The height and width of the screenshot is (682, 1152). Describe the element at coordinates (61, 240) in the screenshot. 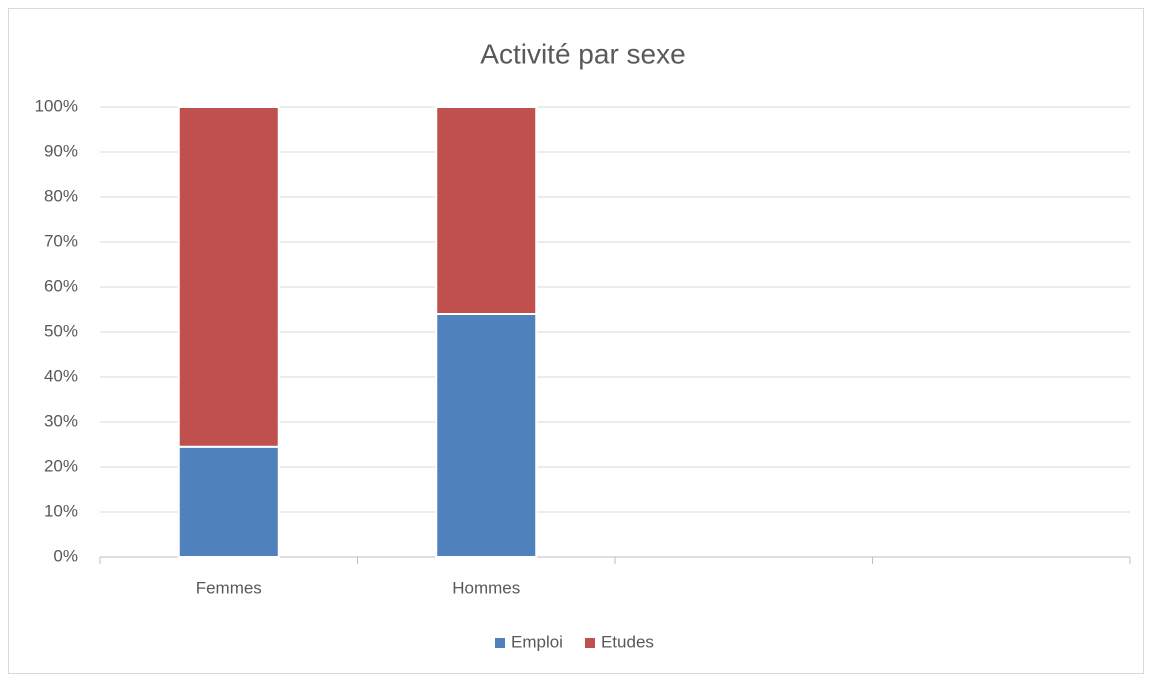

I see `y-tick-label: 70%` at that location.